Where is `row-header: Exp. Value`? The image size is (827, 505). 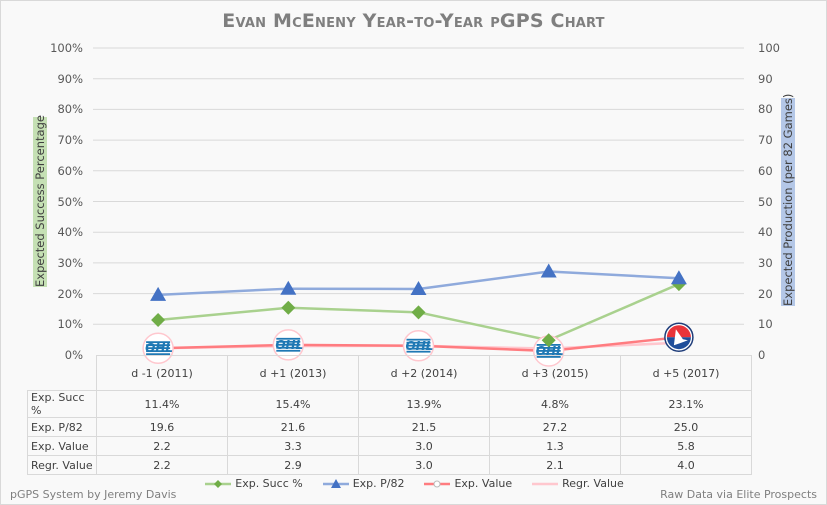
row-header: Exp. Value is located at coordinates (62, 446).